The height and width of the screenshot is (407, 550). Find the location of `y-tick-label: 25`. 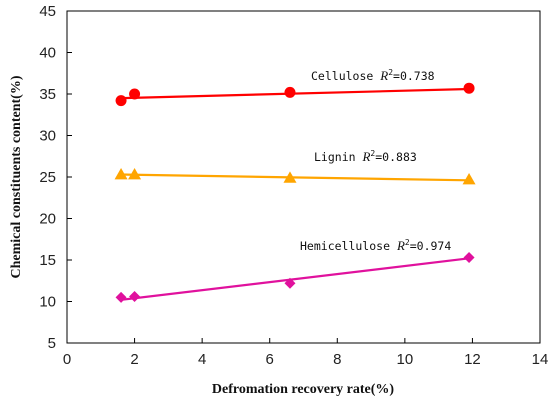

y-tick-label: 25 is located at coordinates (47, 177).